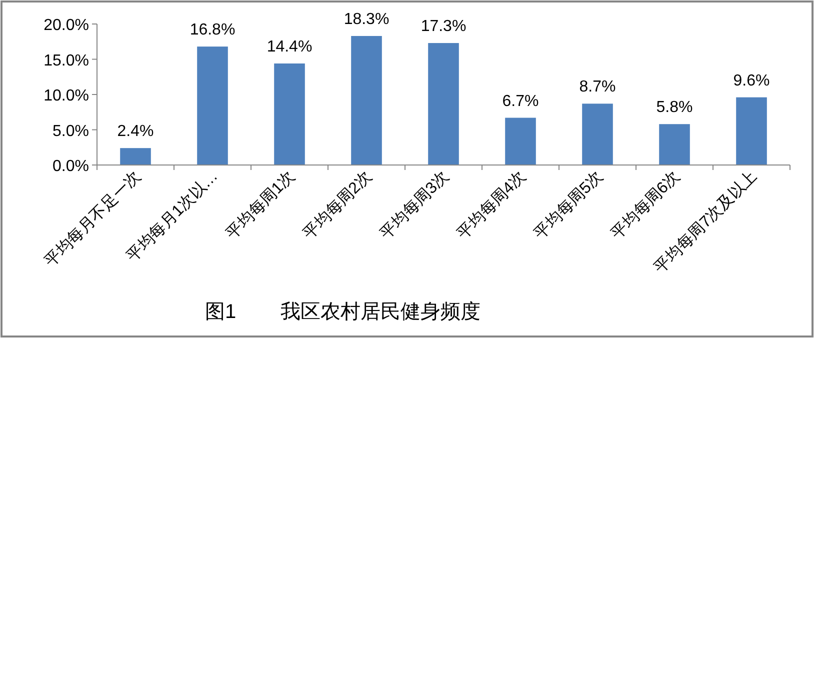  What do you see at coordinates (751, 81) in the screenshot?
I see `data-label: 9.6%` at bounding box center [751, 81].